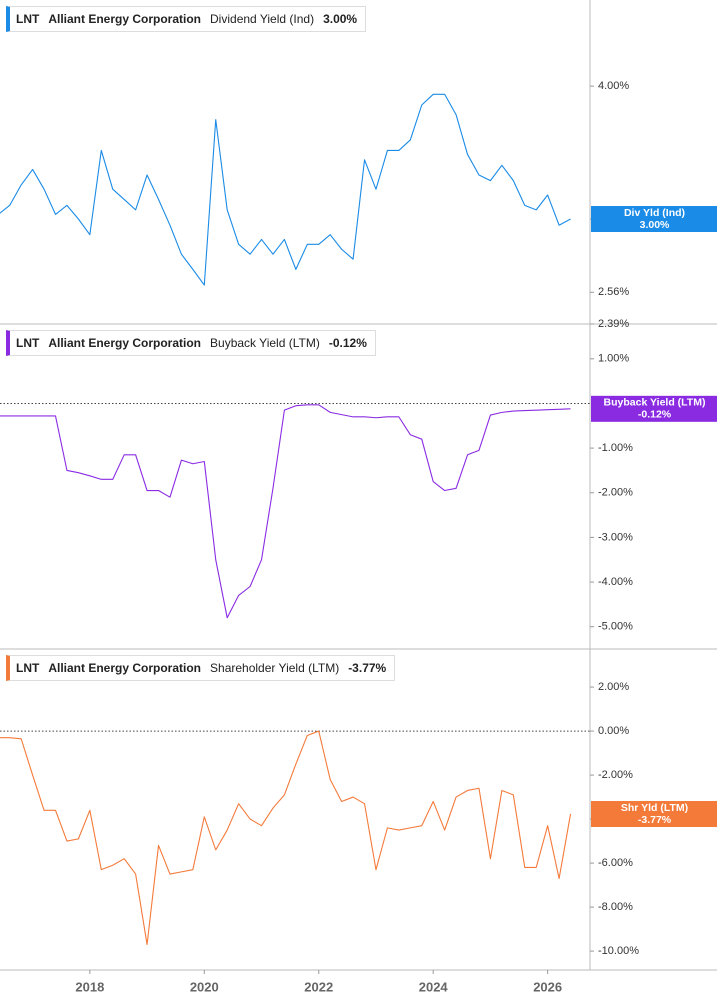 This screenshot has width=717, height=1005. I want to click on y-tick-label: -8.00%, so click(615, 907).